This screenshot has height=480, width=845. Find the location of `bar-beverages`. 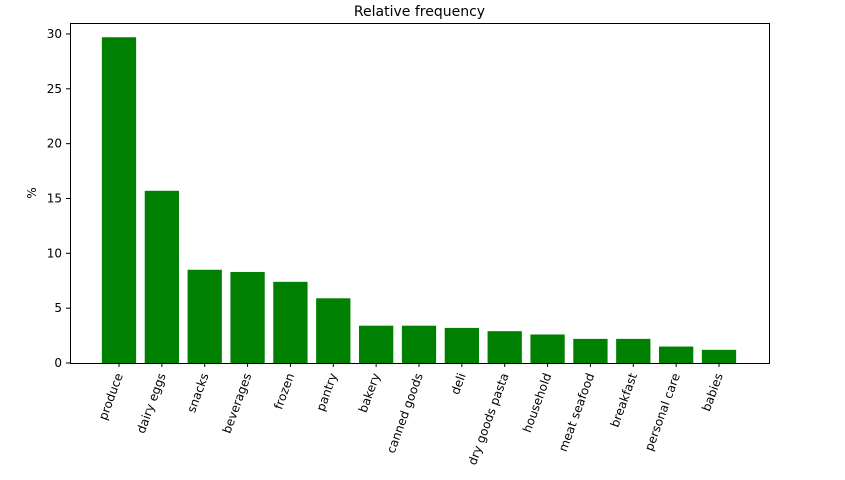

bar-beverages is located at coordinates (247, 317).